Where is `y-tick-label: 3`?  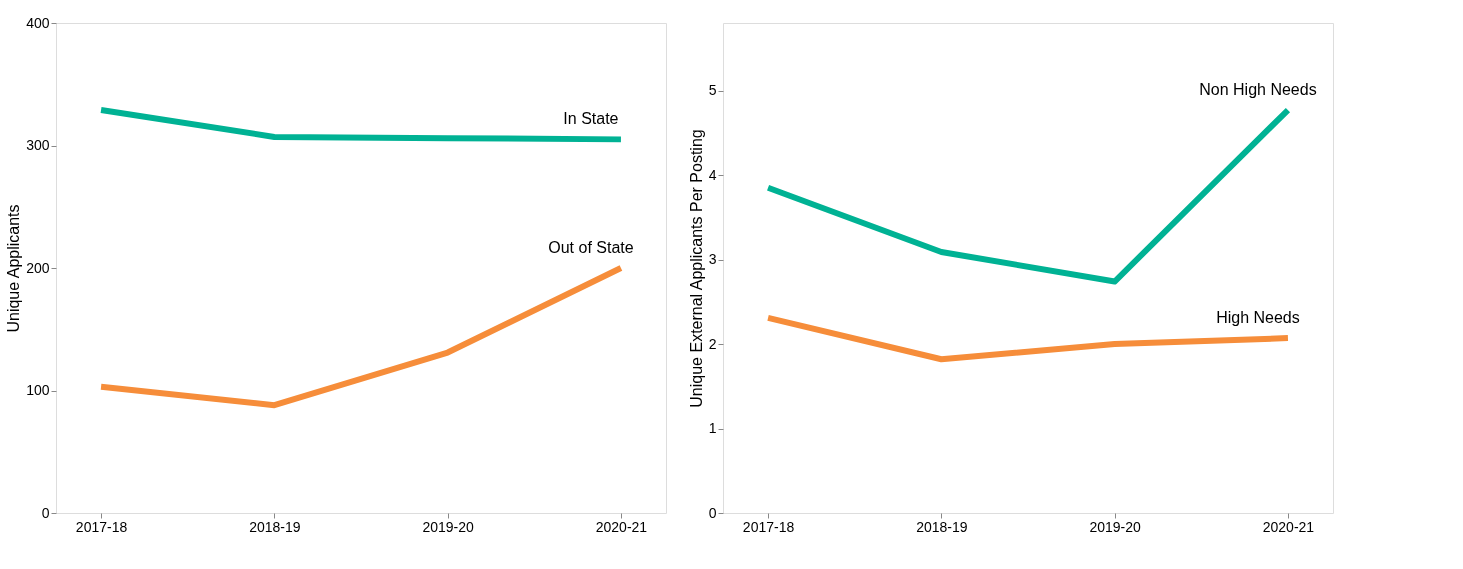
y-tick-label: 3 is located at coordinates (712, 259).